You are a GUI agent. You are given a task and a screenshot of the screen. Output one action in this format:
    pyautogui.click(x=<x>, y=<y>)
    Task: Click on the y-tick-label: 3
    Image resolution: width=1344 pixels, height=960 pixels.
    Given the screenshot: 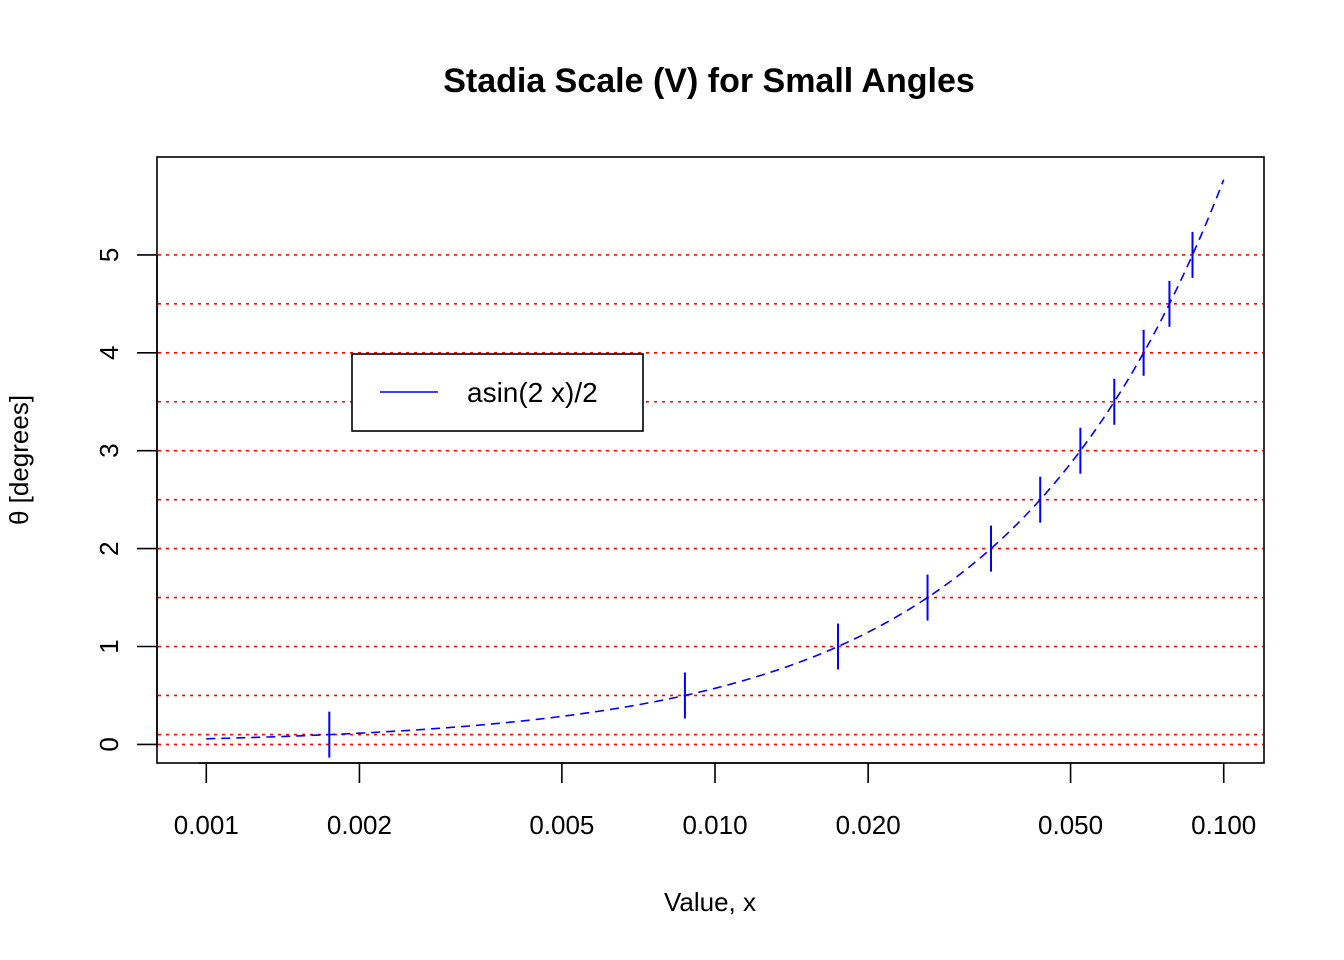 What is the action you would take?
    pyautogui.click(x=109, y=450)
    